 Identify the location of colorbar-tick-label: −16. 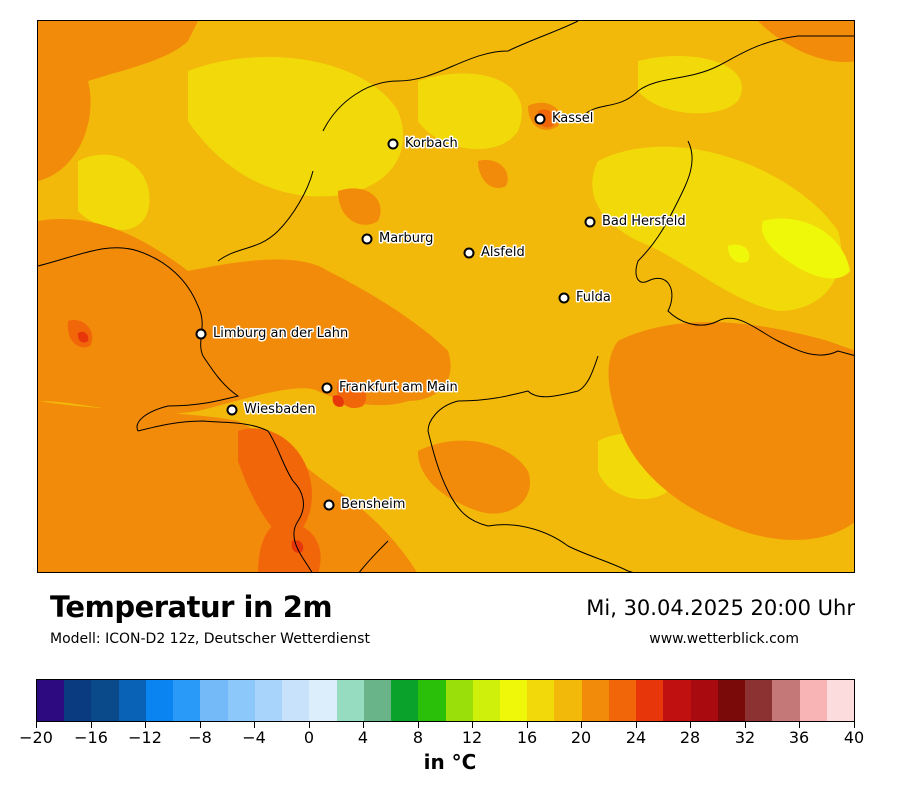
(91, 737).